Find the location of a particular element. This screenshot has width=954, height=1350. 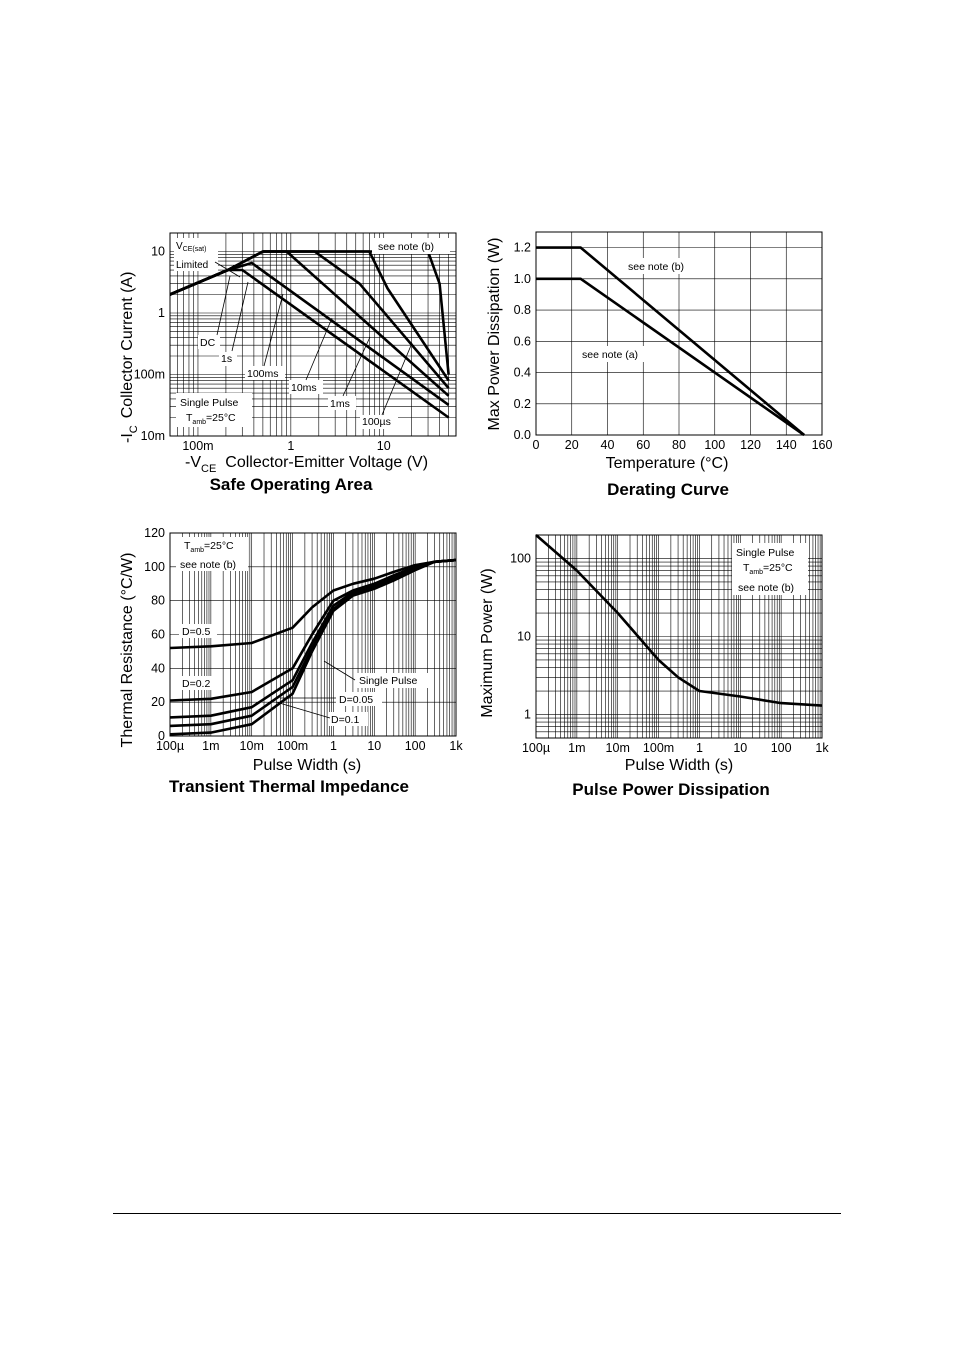

soa-tamb-label: Tamb=25°C is located at coordinates (211, 419).